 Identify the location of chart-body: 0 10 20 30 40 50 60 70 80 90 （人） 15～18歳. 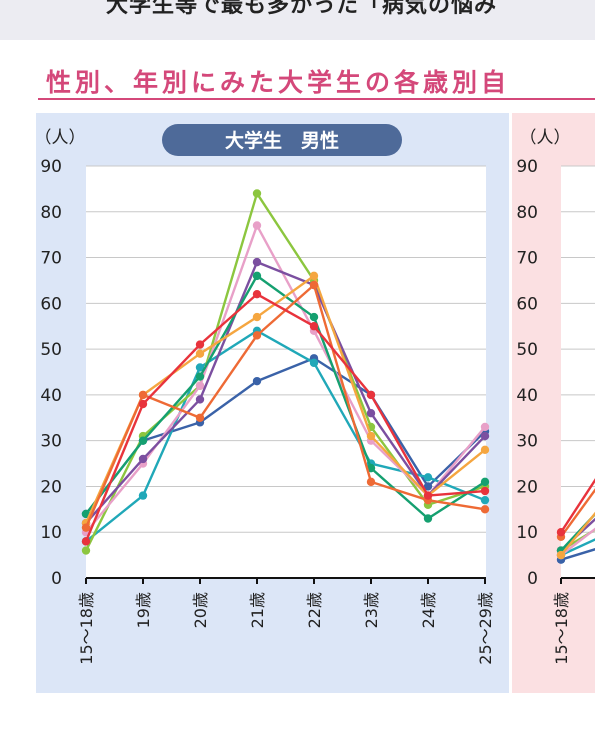
(555, 396).